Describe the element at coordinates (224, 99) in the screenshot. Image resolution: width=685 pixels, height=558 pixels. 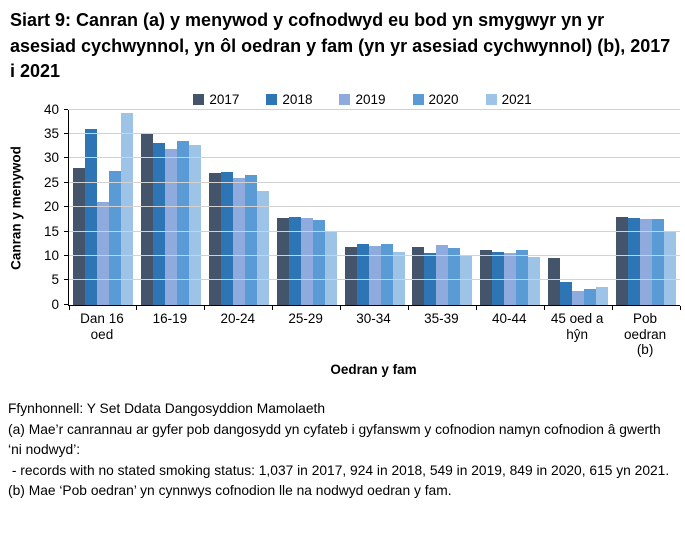
I see `legend-label: 2017` at that location.